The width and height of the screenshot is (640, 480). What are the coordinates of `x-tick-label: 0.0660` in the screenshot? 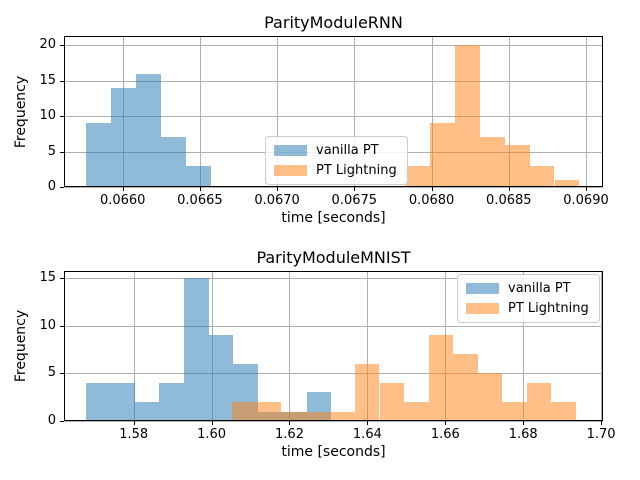 It's located at (122, 200).